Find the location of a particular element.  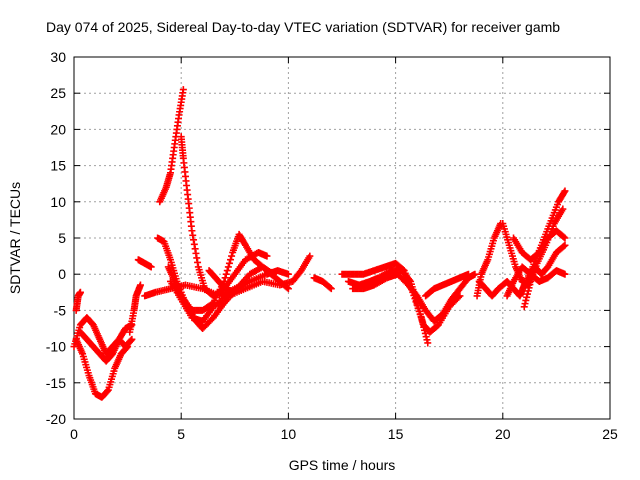

x-tick-label: 0 is located at coordinates (74, 434).